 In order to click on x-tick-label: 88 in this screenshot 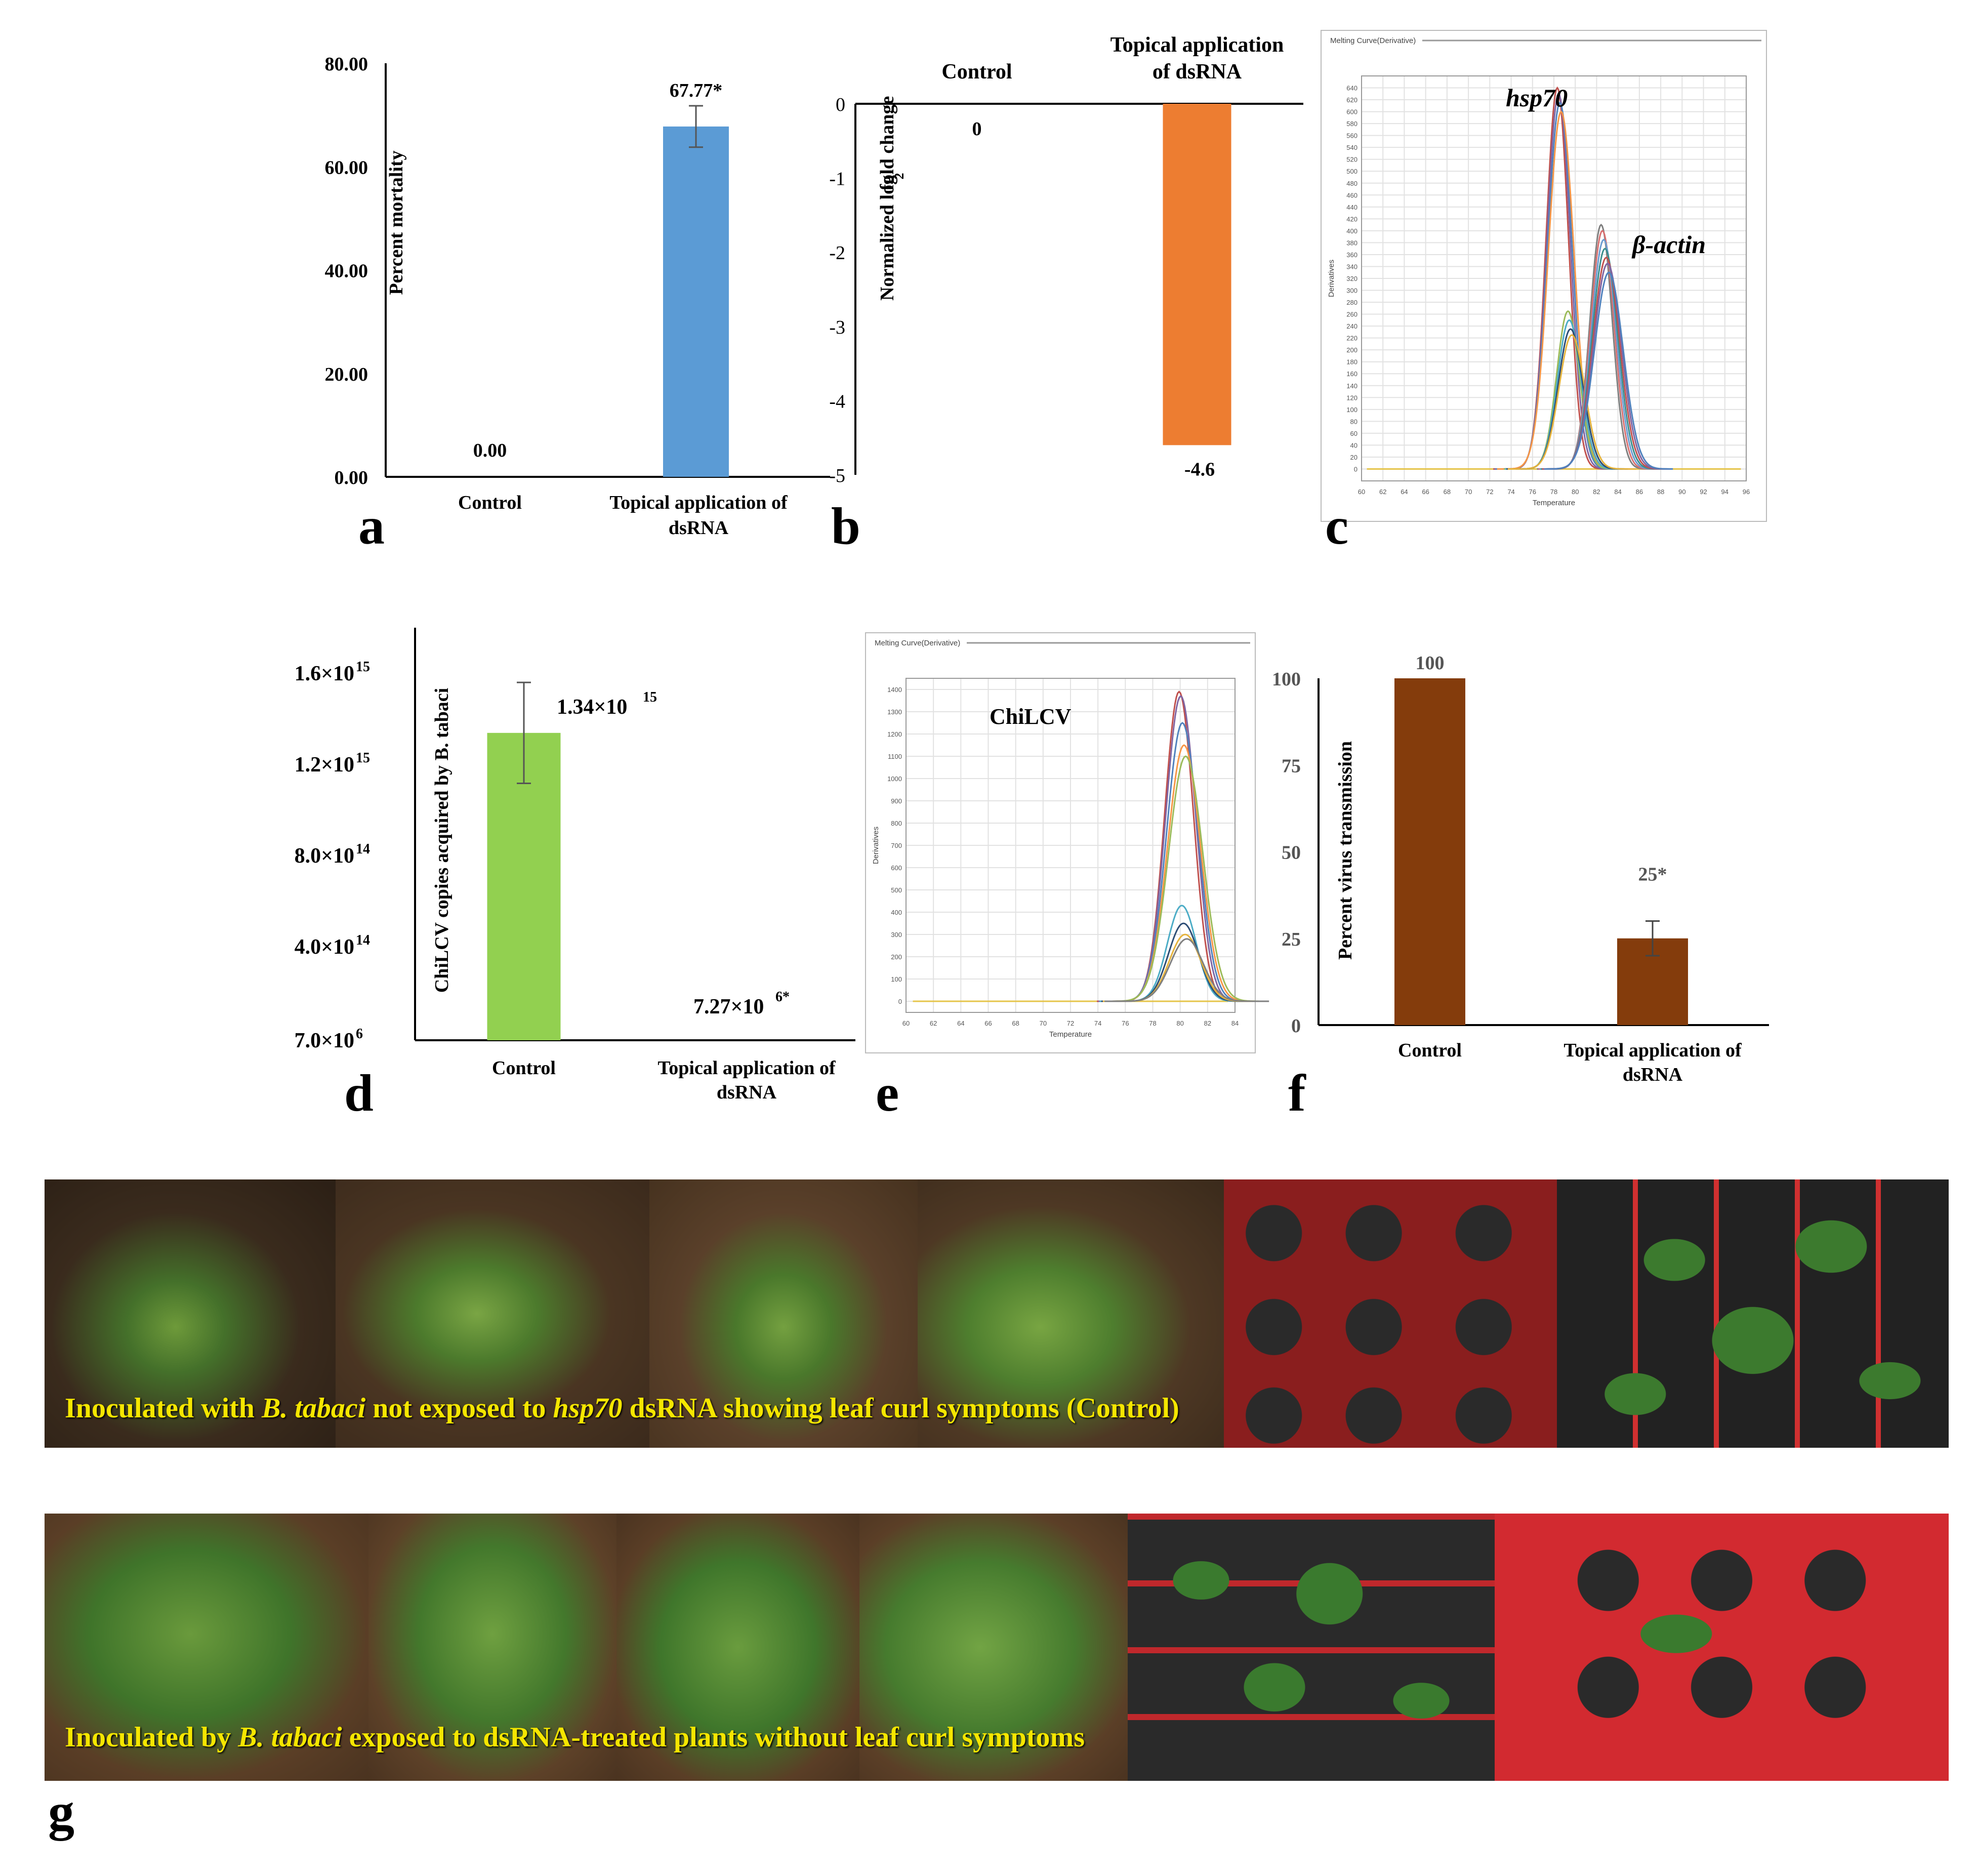, I will do `click(1660, 492)`.